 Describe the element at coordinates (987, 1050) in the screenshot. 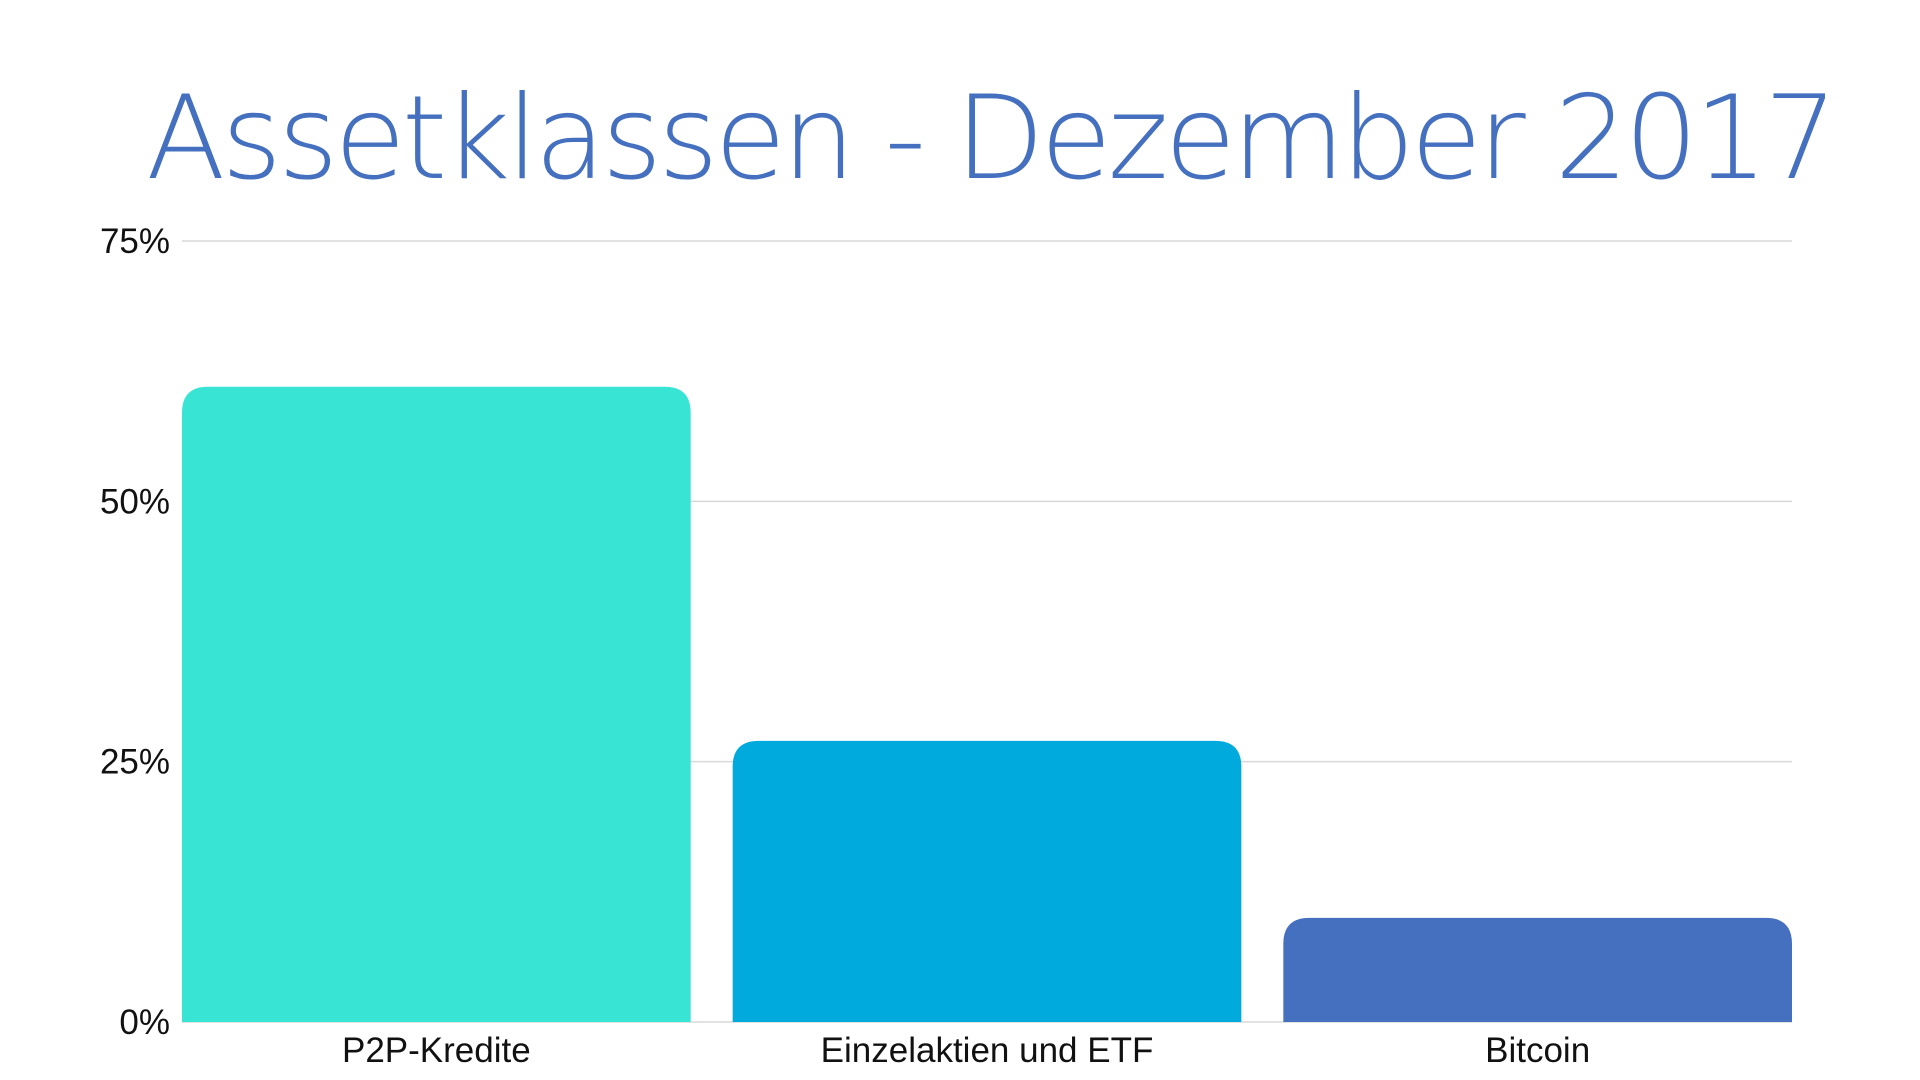

I see `x-category-label: Einzelaktien und ETF` at that location.